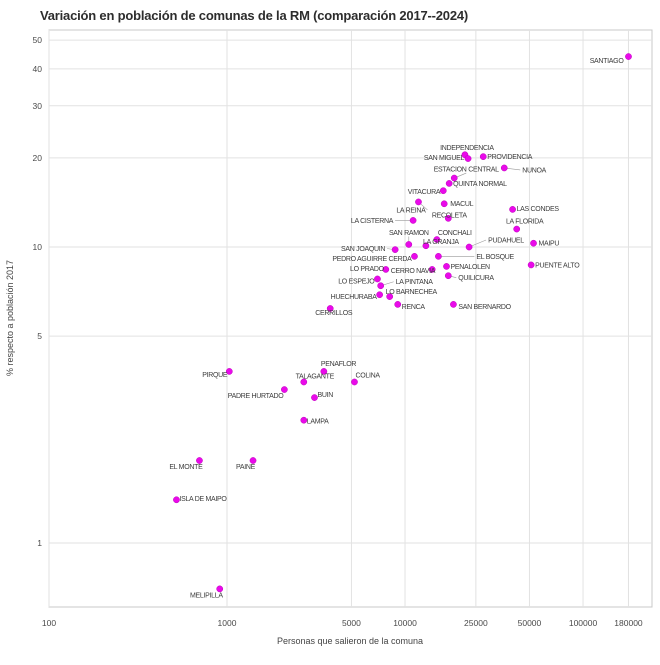 This screenshot has height=665, width=660. What do you see at coordinates (506, 240) in the screenshot?
I see `point-label: PUDAHUEL` at bounding box center [506, 240].